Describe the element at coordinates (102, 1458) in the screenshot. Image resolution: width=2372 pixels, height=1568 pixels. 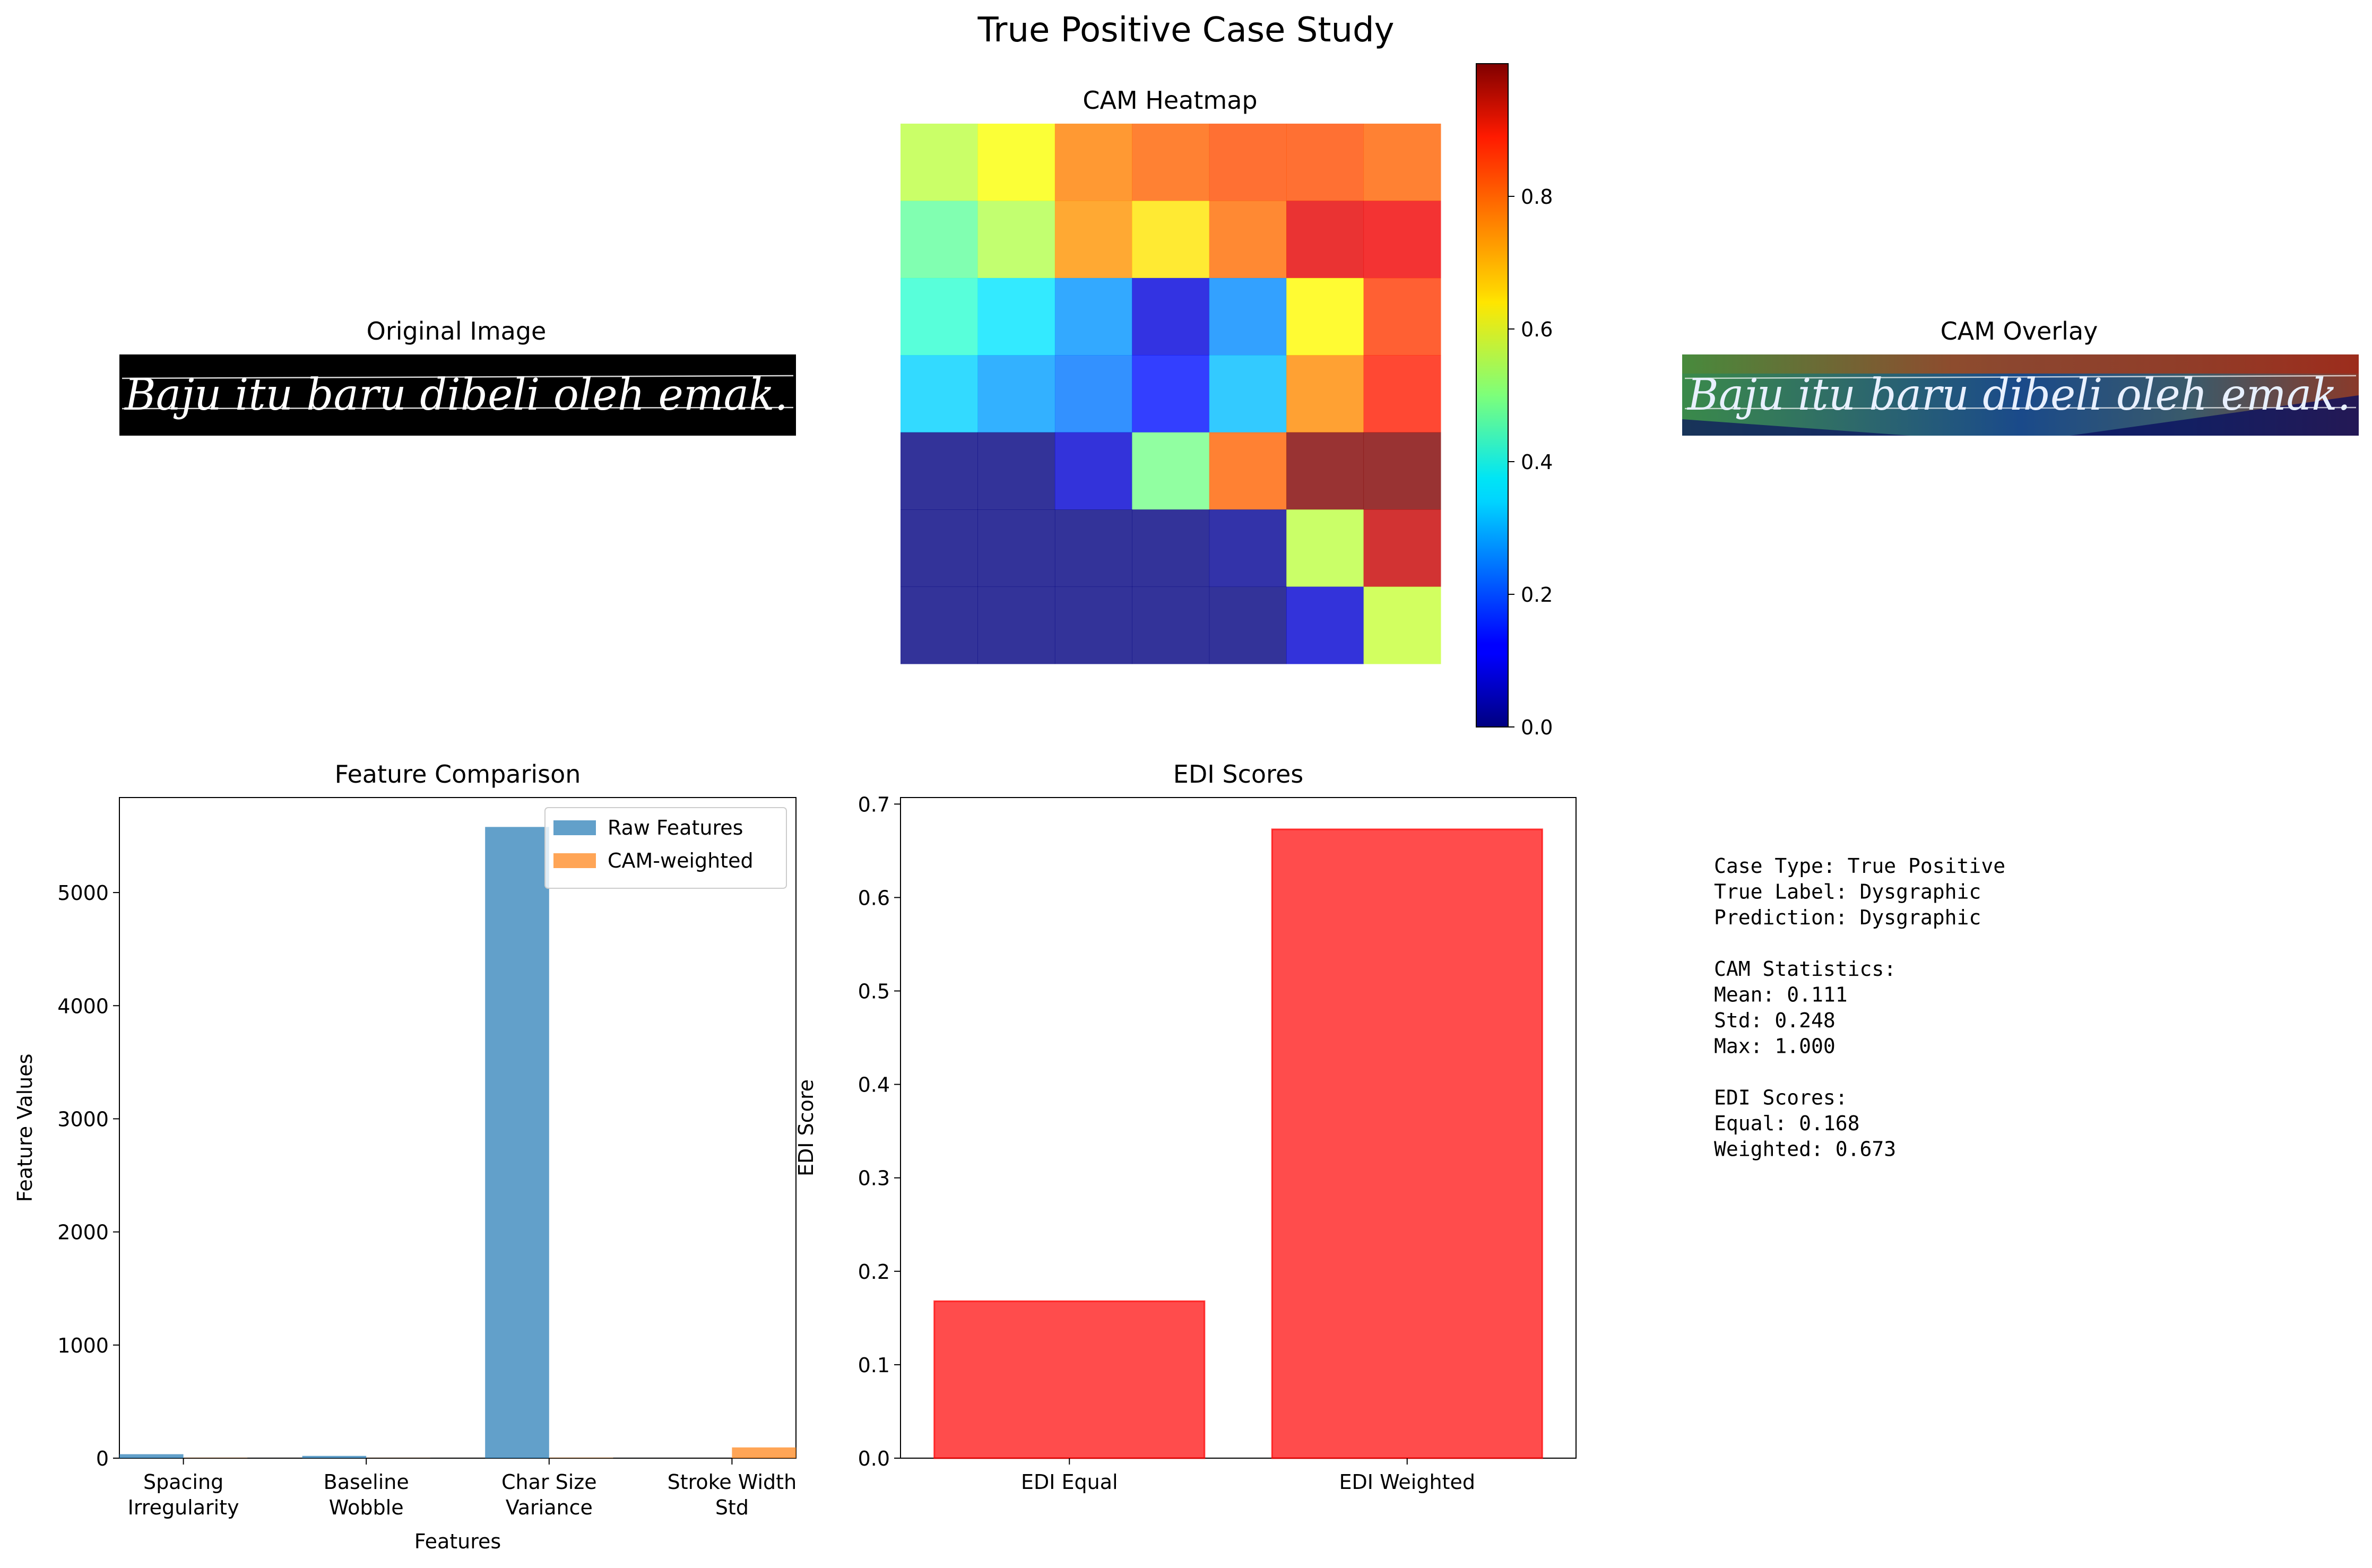
I see `y-tick-label: 0` at that location.